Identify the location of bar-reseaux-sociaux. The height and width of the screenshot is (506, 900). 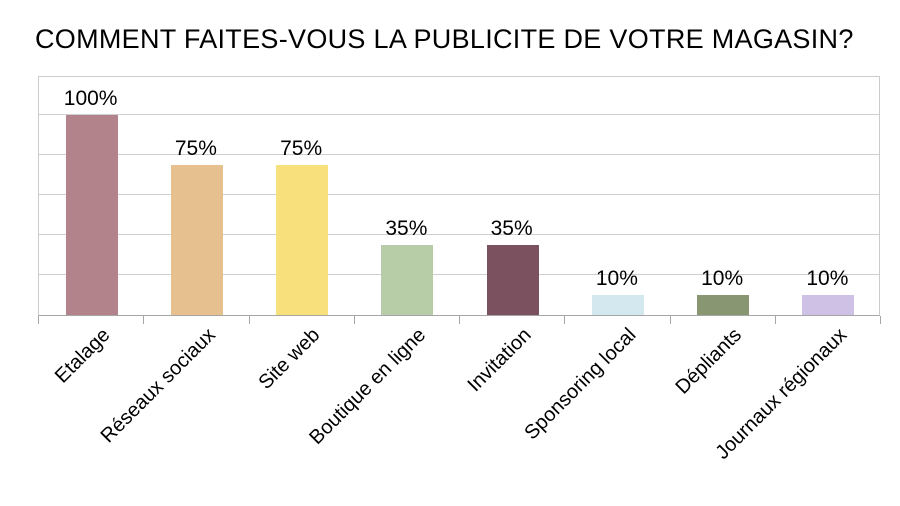
(196, 240).